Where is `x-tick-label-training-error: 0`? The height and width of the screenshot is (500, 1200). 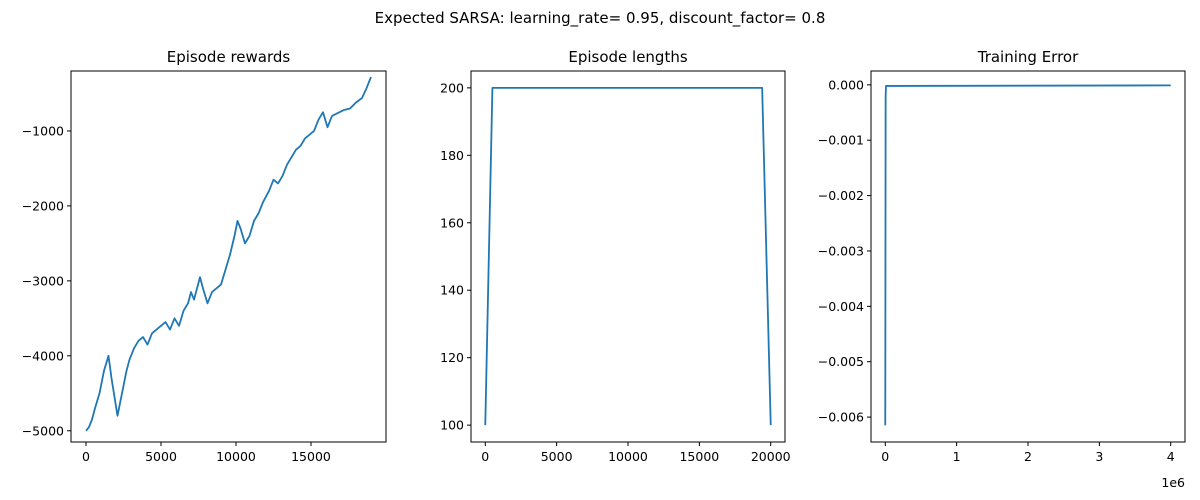 x-tick-label-training-error: 0 is located at coordinates (885, 456).